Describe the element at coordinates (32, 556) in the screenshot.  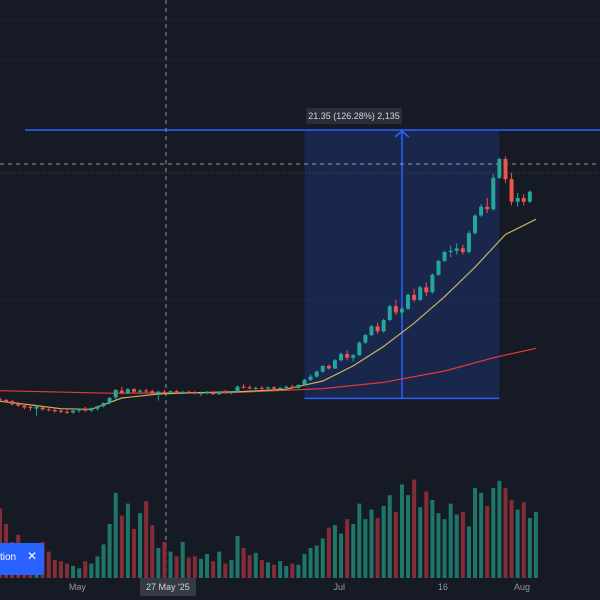
I see `close-icon: ✕` at that location.